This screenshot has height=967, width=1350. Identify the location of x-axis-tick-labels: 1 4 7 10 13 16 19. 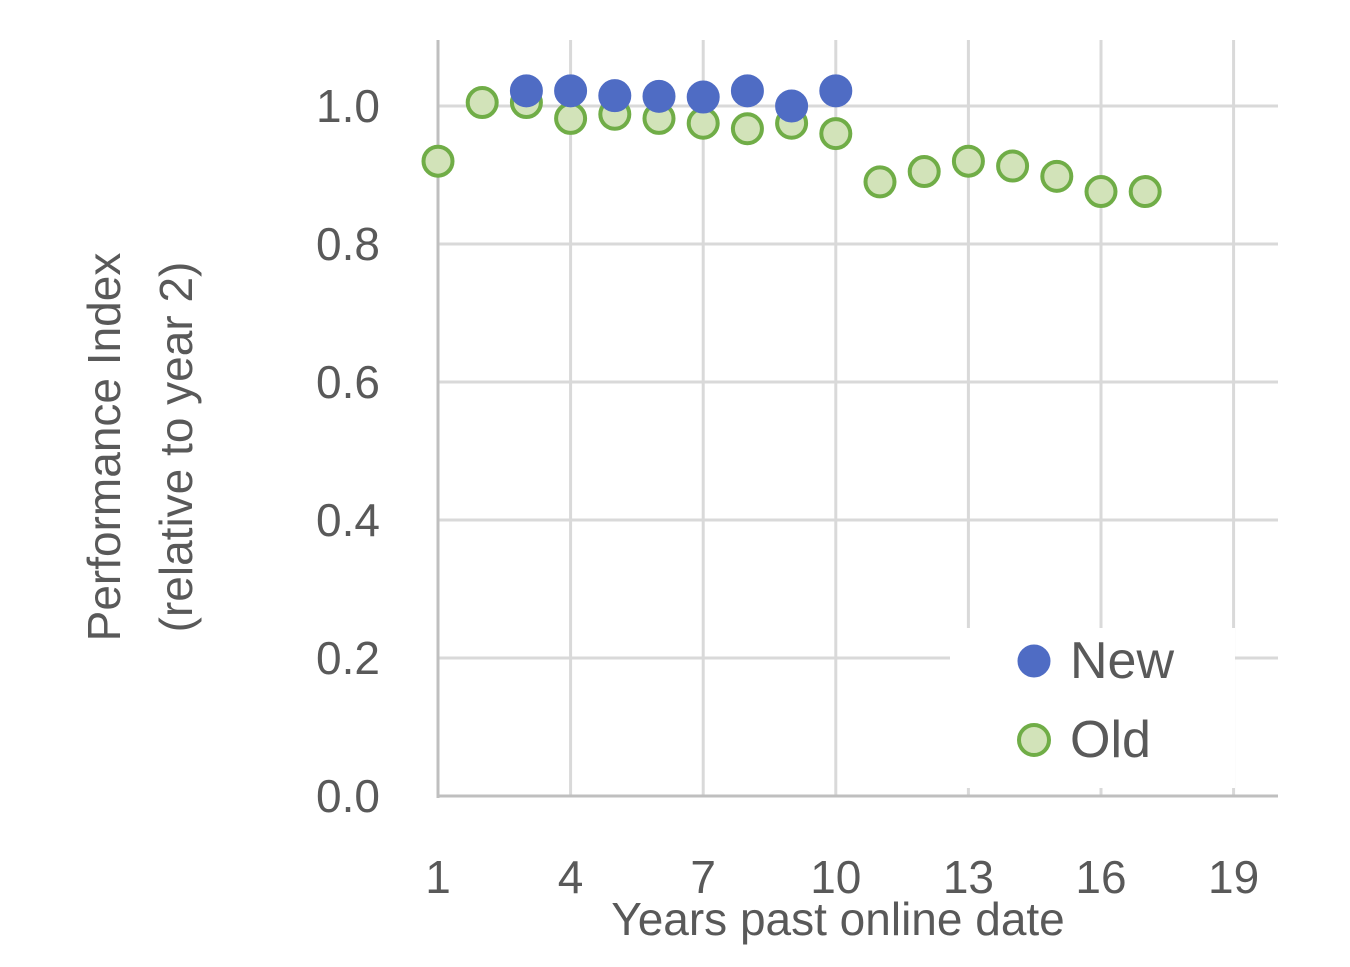
(842, 877).